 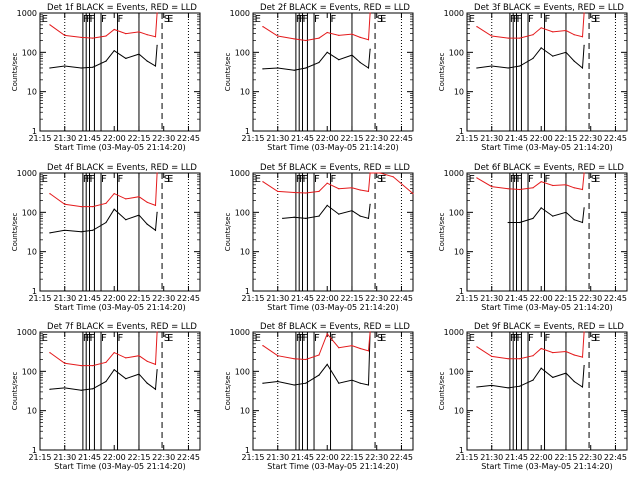 I want to click on y-axis-label: Counts/sec, so click(x=15, y=232).